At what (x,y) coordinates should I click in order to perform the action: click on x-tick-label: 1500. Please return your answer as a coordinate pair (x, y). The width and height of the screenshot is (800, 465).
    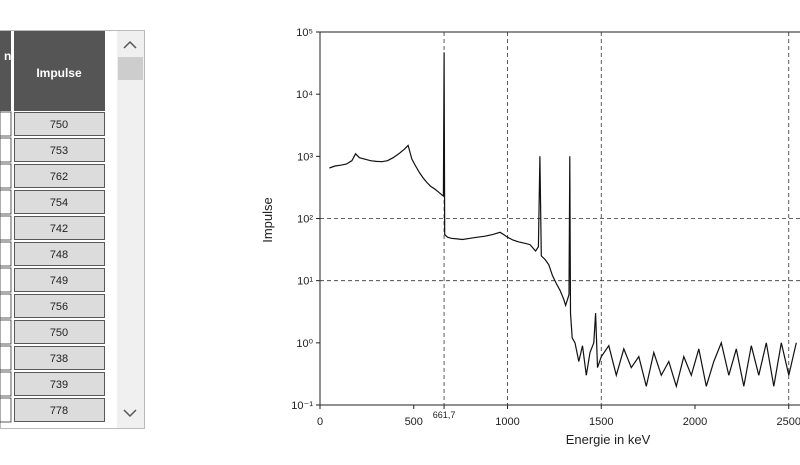
    Looking at the image, I should click on (601, 422).